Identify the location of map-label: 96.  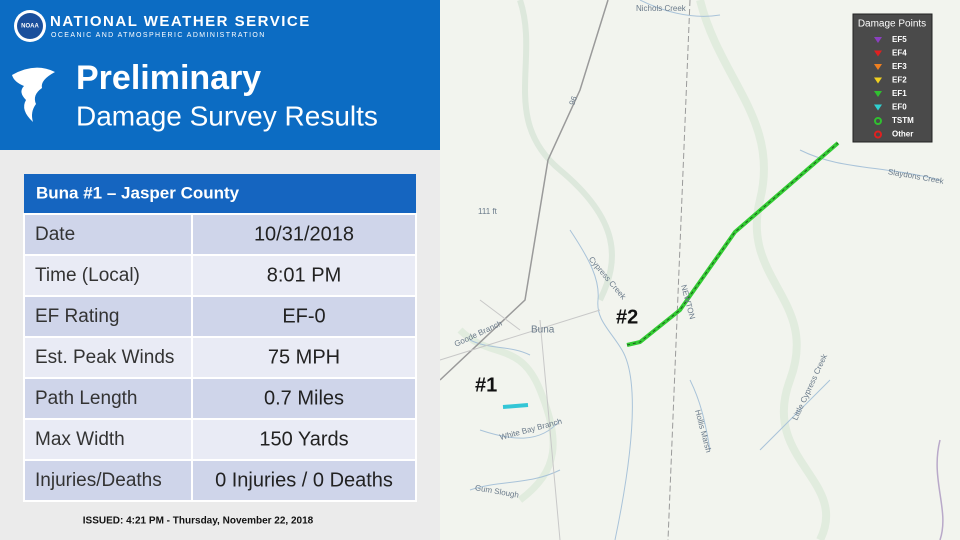
(573, 100).